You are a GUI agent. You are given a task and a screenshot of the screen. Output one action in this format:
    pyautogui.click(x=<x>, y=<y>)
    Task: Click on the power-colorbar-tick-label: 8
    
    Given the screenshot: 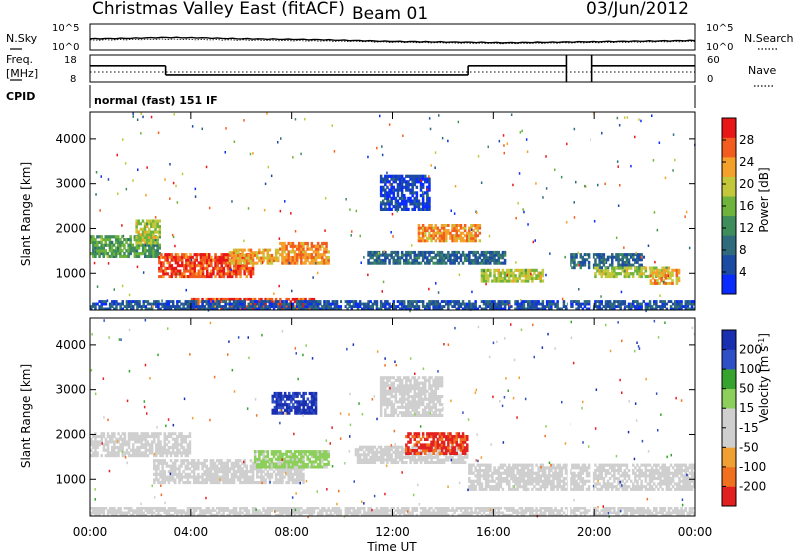 What is the action you would take?
    pyautogui.click(x=743, y=250)
    